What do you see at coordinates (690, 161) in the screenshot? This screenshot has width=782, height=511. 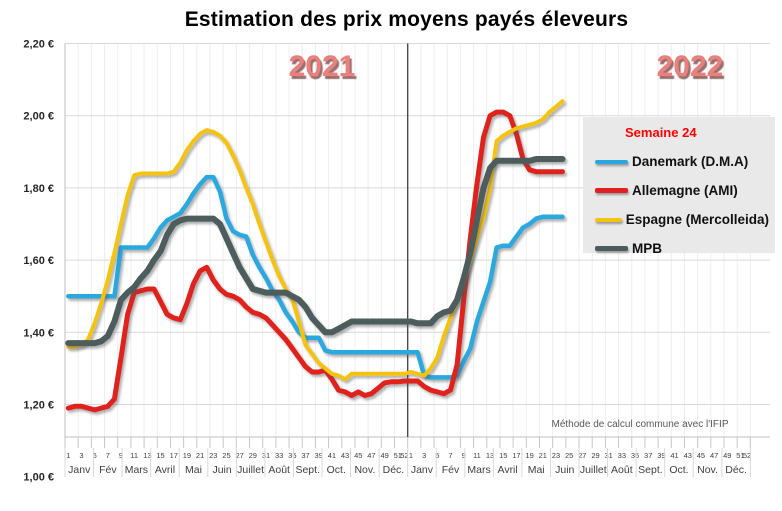 I see `legend-item-label: Danemark (D.M.A)` at bounding box center [690, 161].